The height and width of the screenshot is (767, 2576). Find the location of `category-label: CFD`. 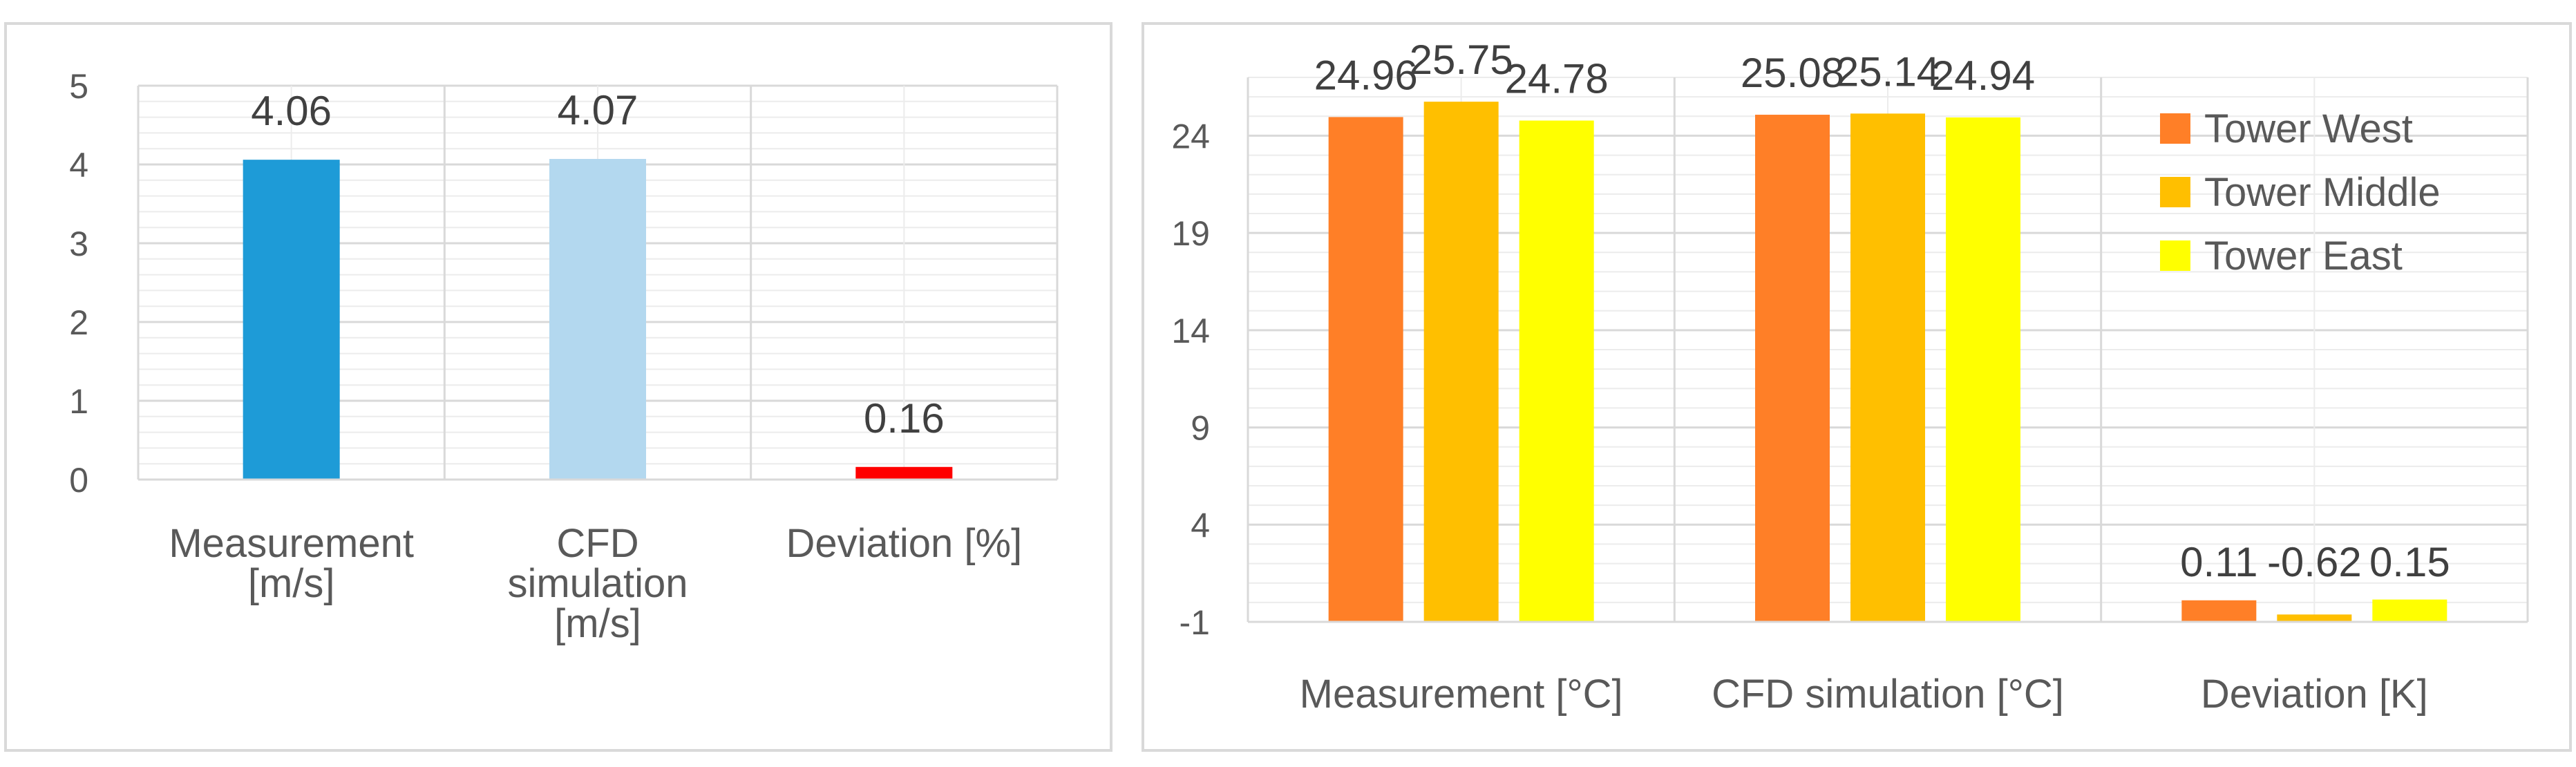

category-label: CFD is located at coordinates (597, 543).